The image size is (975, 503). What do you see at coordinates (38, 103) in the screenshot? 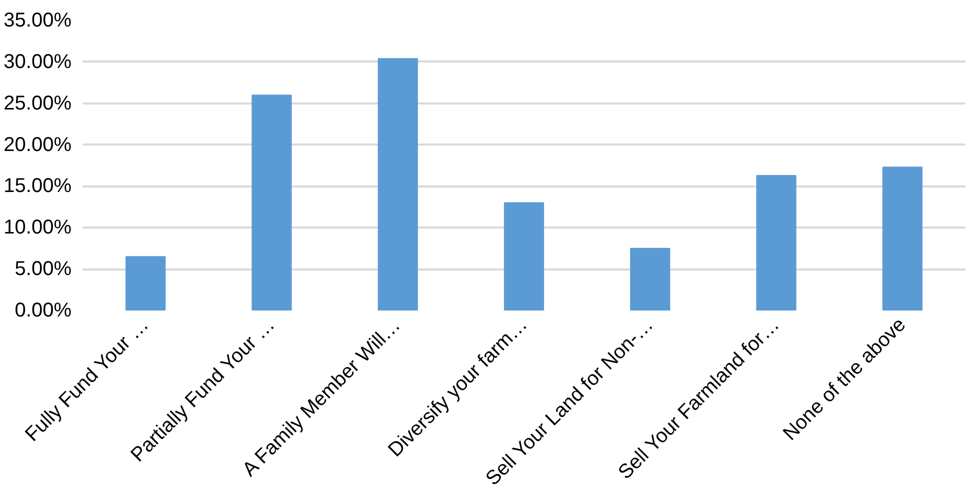
I see `y-tick-label: 25.00%` at bounding box center [38, 103].